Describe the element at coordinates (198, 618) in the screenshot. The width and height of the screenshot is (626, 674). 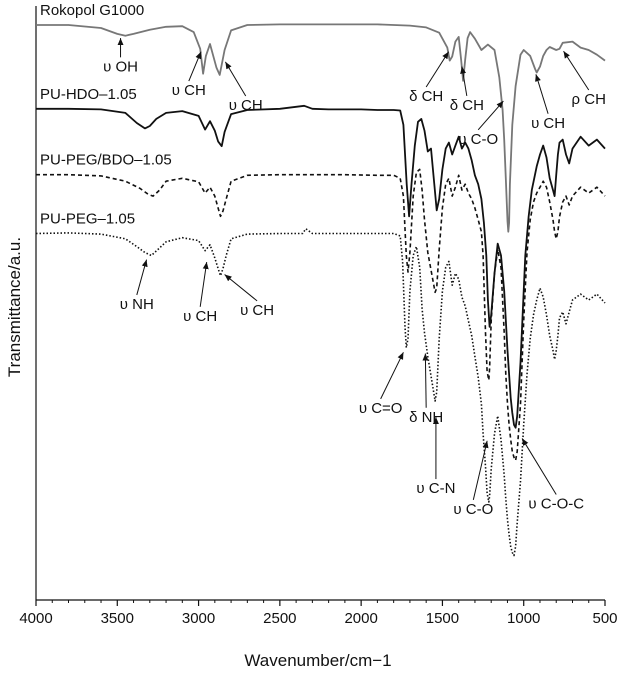
I see `x-tick-label: 3000` at that location.